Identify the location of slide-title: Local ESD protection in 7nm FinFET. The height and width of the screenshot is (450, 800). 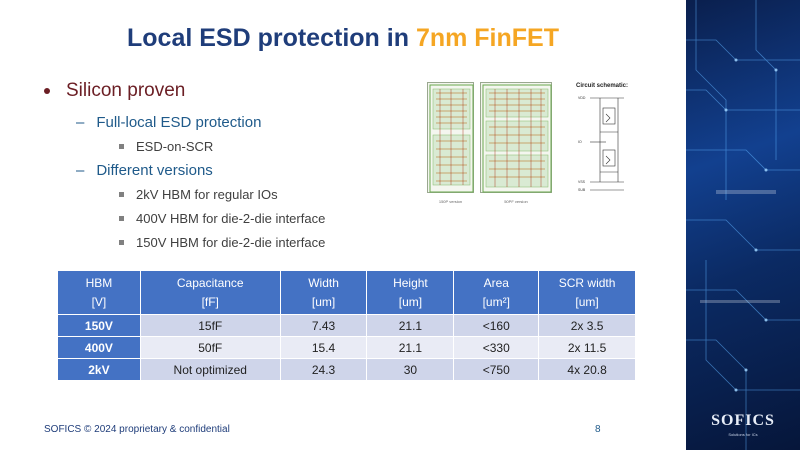
(343, 38).